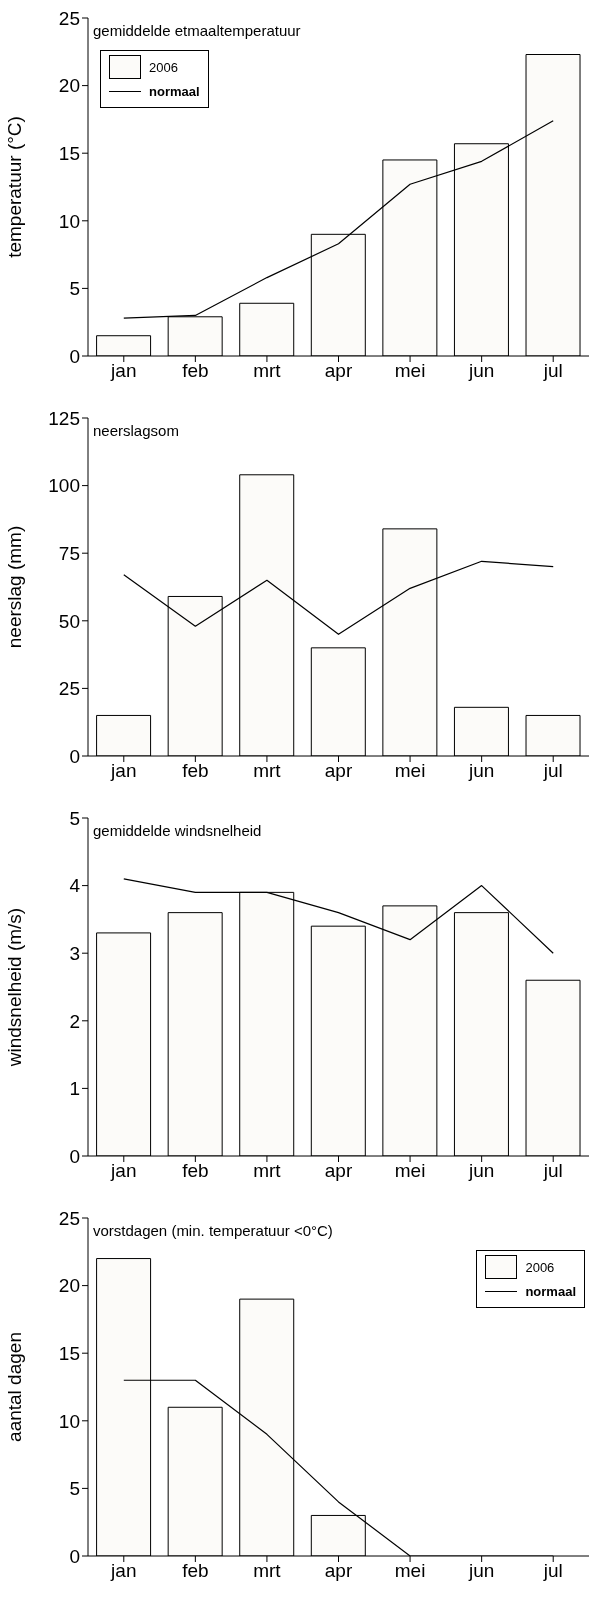 The width and height of the screenshot is (591, 1602). I want to click on chart-title: vorstdagen (min. temperatuur <0°C), so click(213, 1230).